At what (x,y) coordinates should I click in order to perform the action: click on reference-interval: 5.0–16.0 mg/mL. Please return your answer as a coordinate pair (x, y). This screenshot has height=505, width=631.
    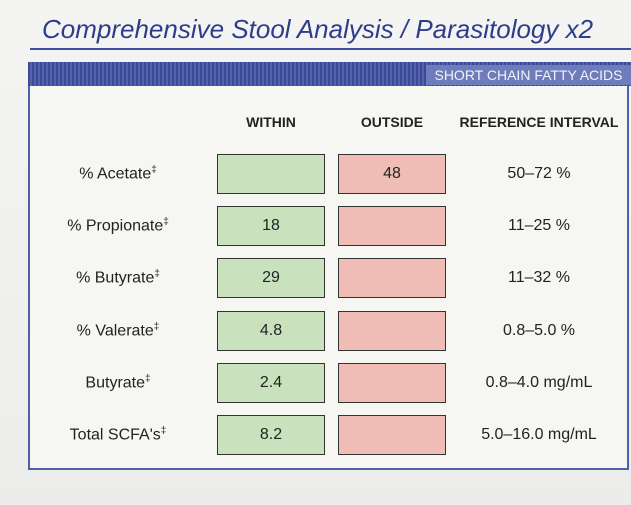
    Looking at the image, I should click on (539, 434).